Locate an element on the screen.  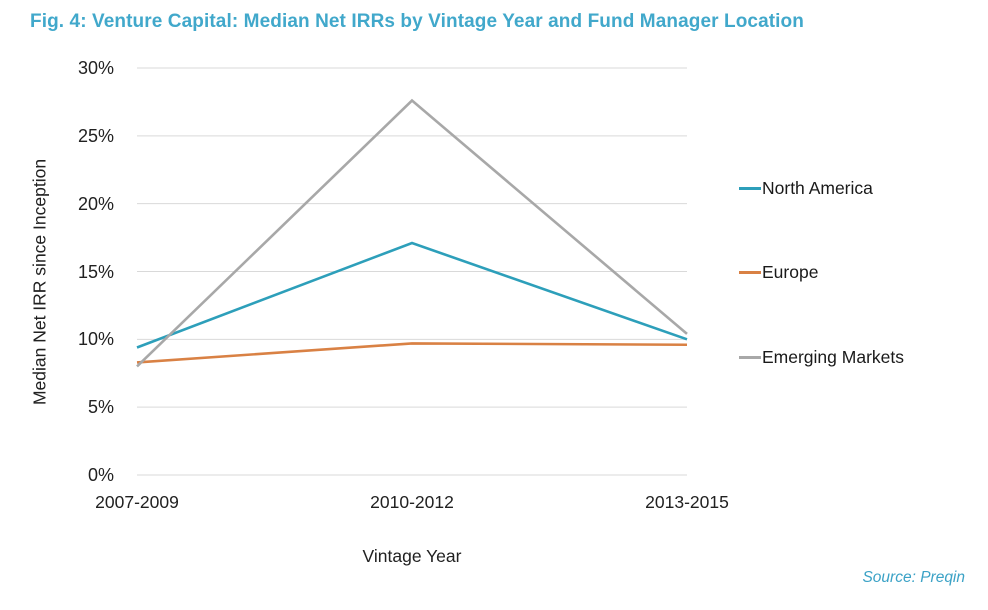
y-tick-label: 10% is located at coordinates (95, 339).